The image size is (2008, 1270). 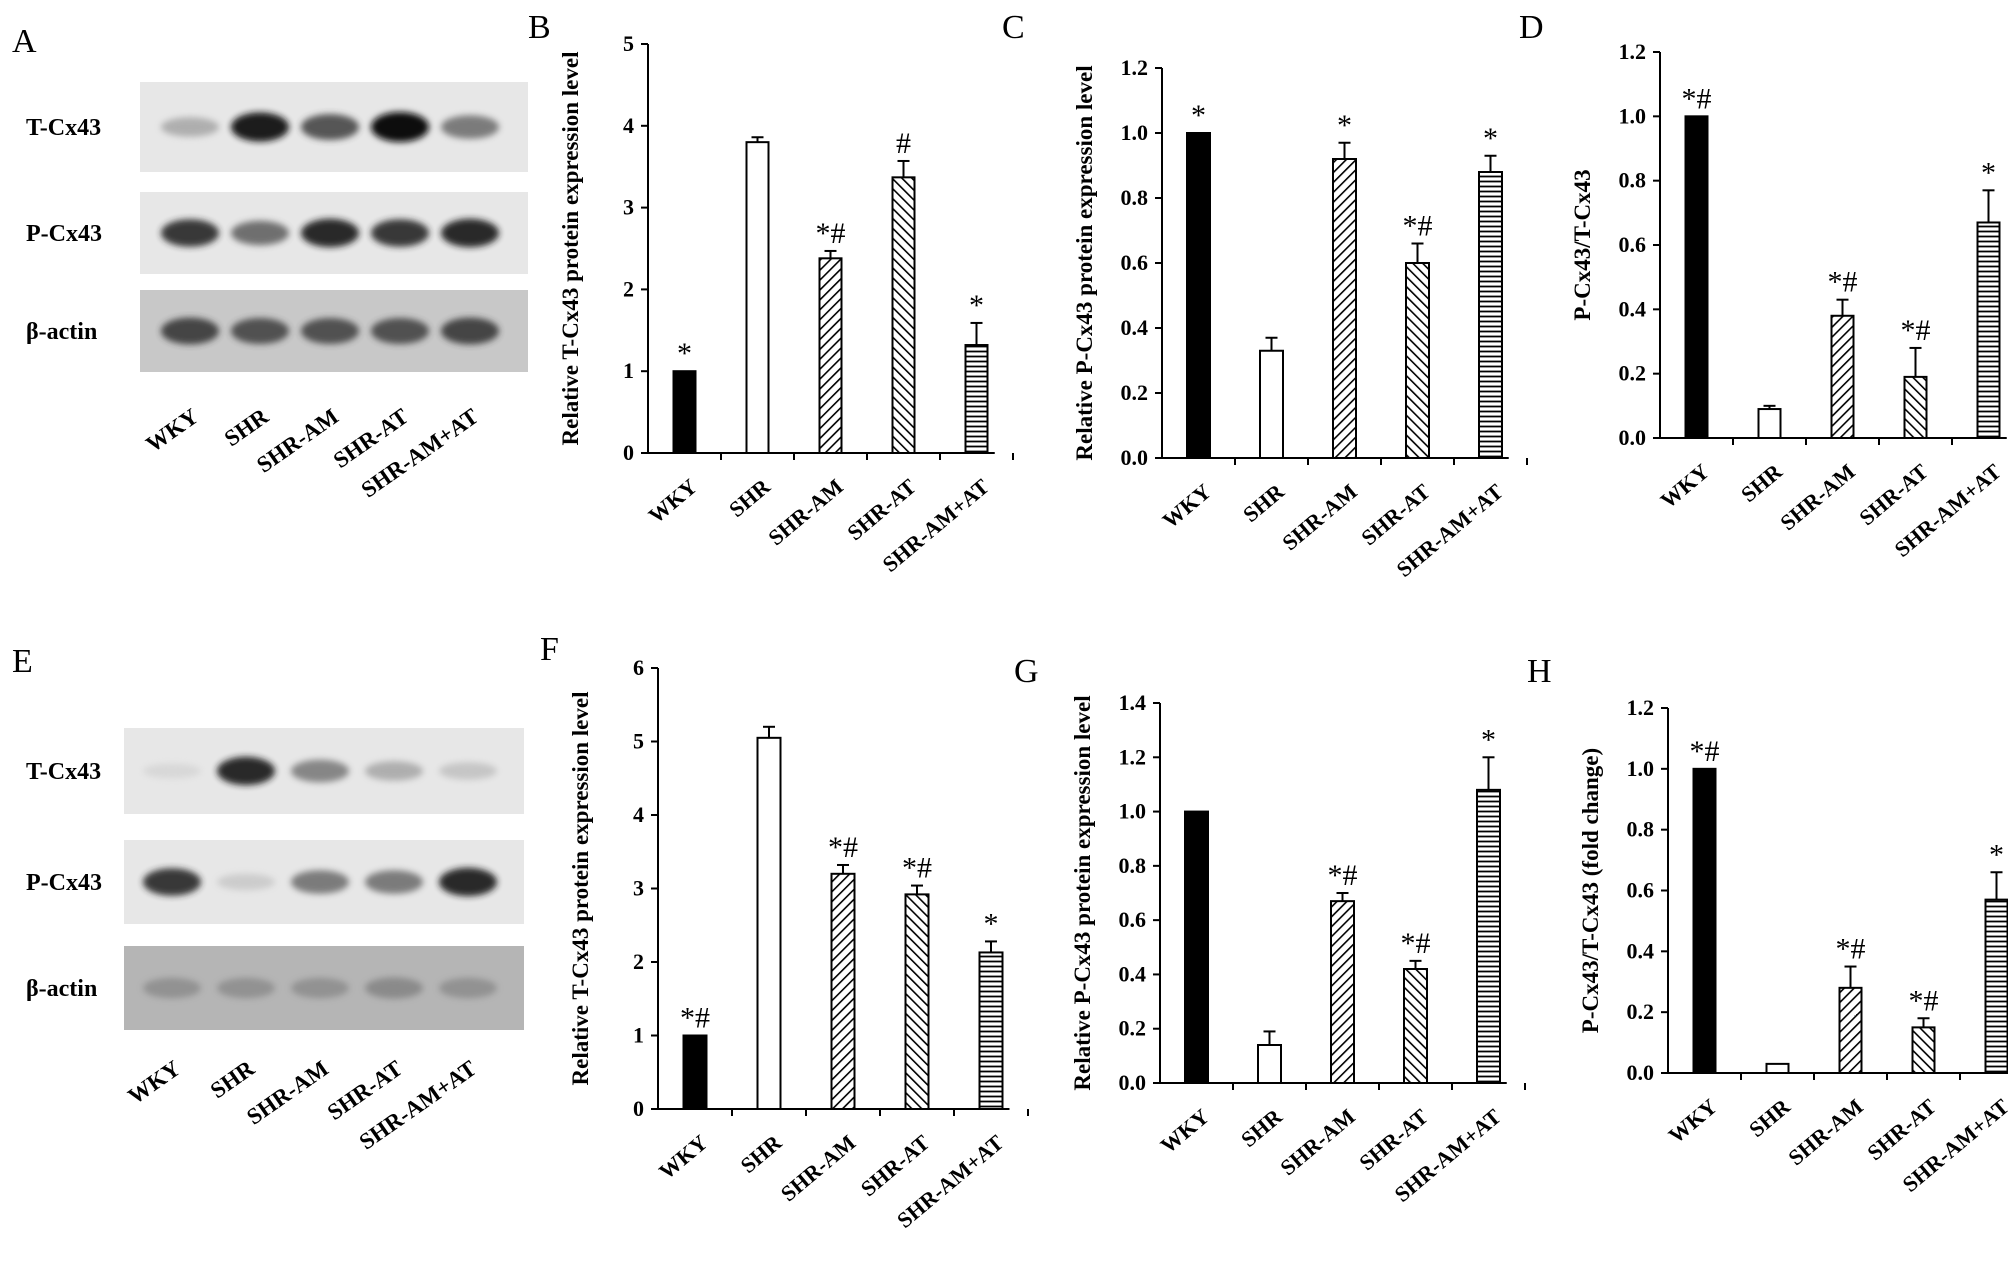 What do you see at coordinates (468, 882) in the screenshot?
I see `blot-band-p-cx43-shr-am-at` at bounding box center [468, 882].